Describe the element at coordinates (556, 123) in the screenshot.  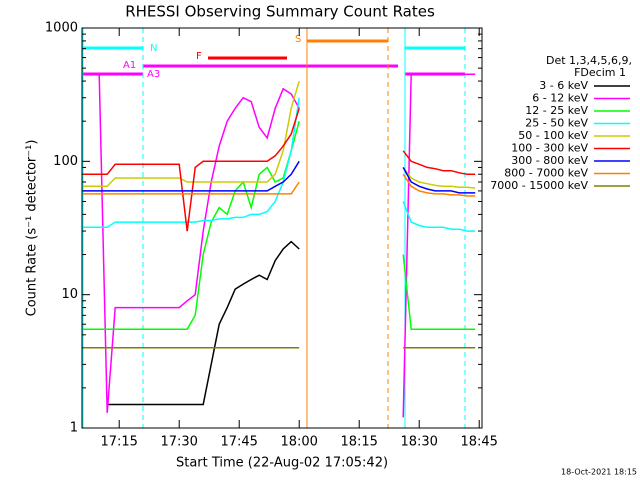
I see `legend-label: 25 - 50 keV` at that location.